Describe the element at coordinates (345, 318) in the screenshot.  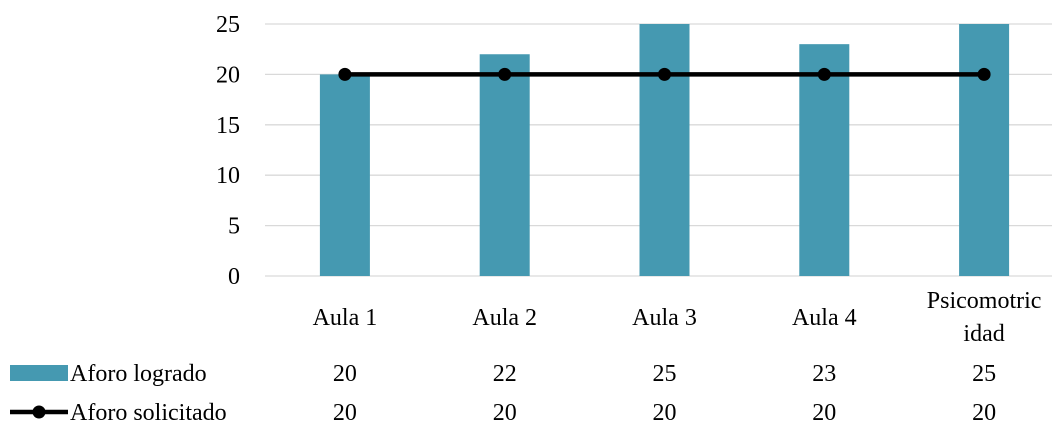
I see `category-label: Aula 1` at that location.